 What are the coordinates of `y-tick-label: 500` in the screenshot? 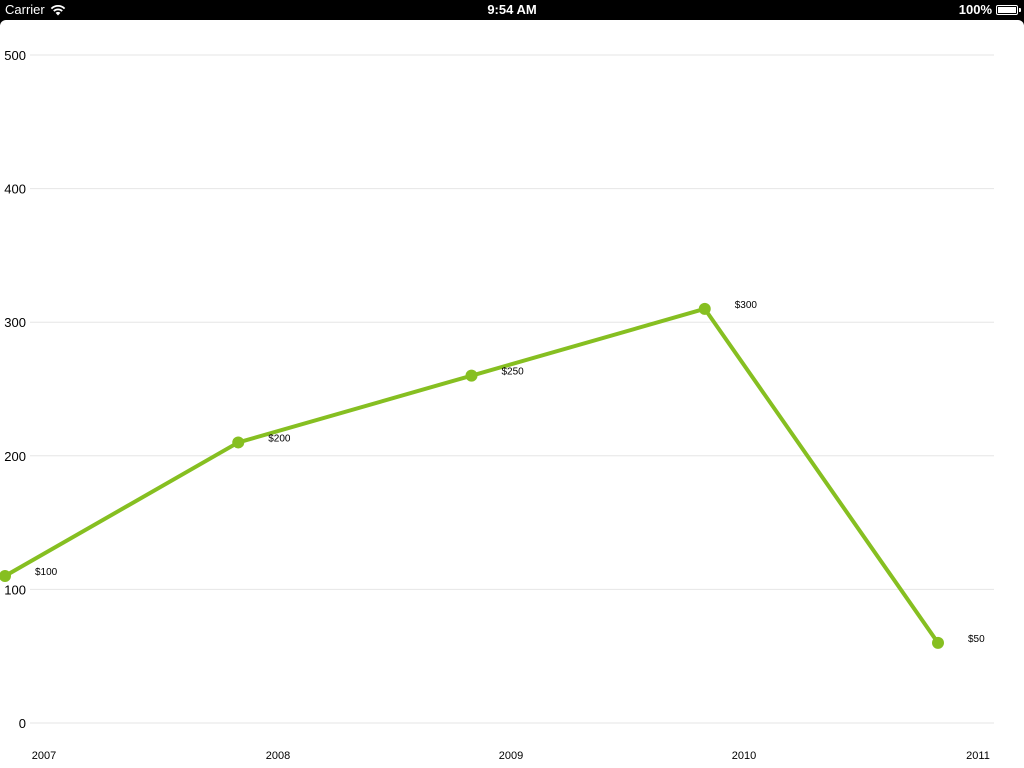 It's located at (15, 55).